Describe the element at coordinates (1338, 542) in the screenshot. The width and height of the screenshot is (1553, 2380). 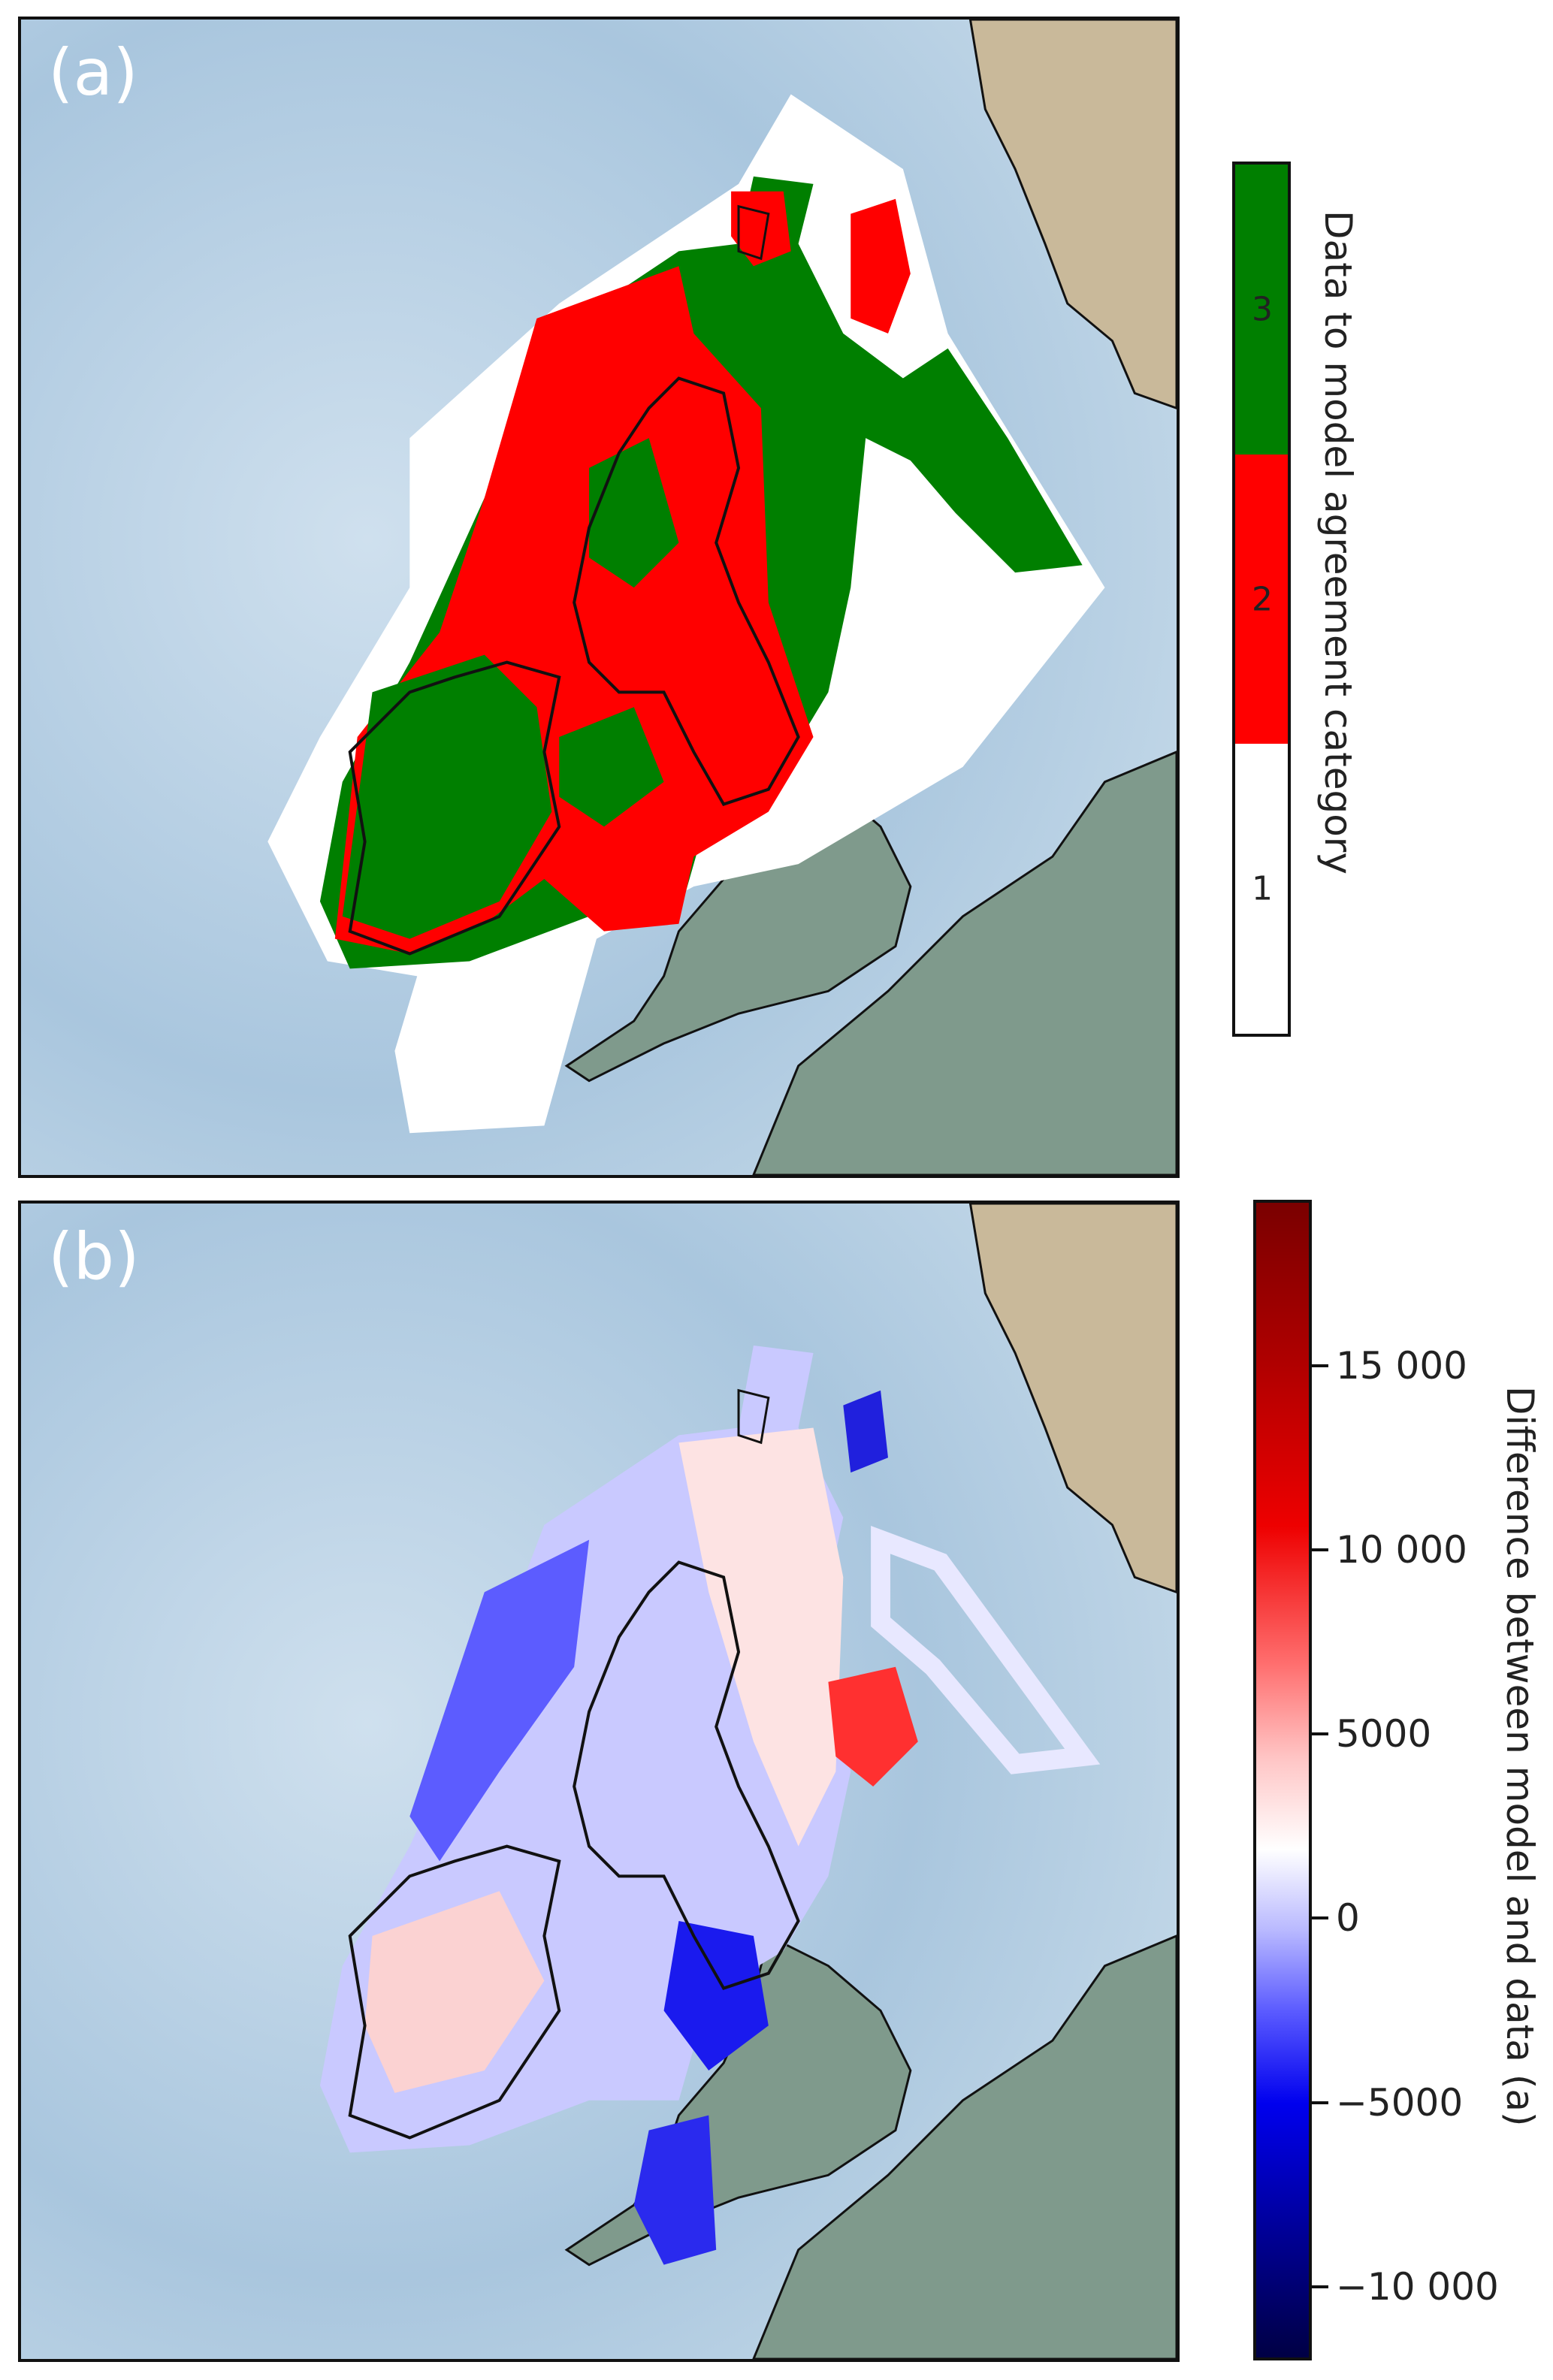
I see `colorbar-a-title: Data to model agreement category` at that location.